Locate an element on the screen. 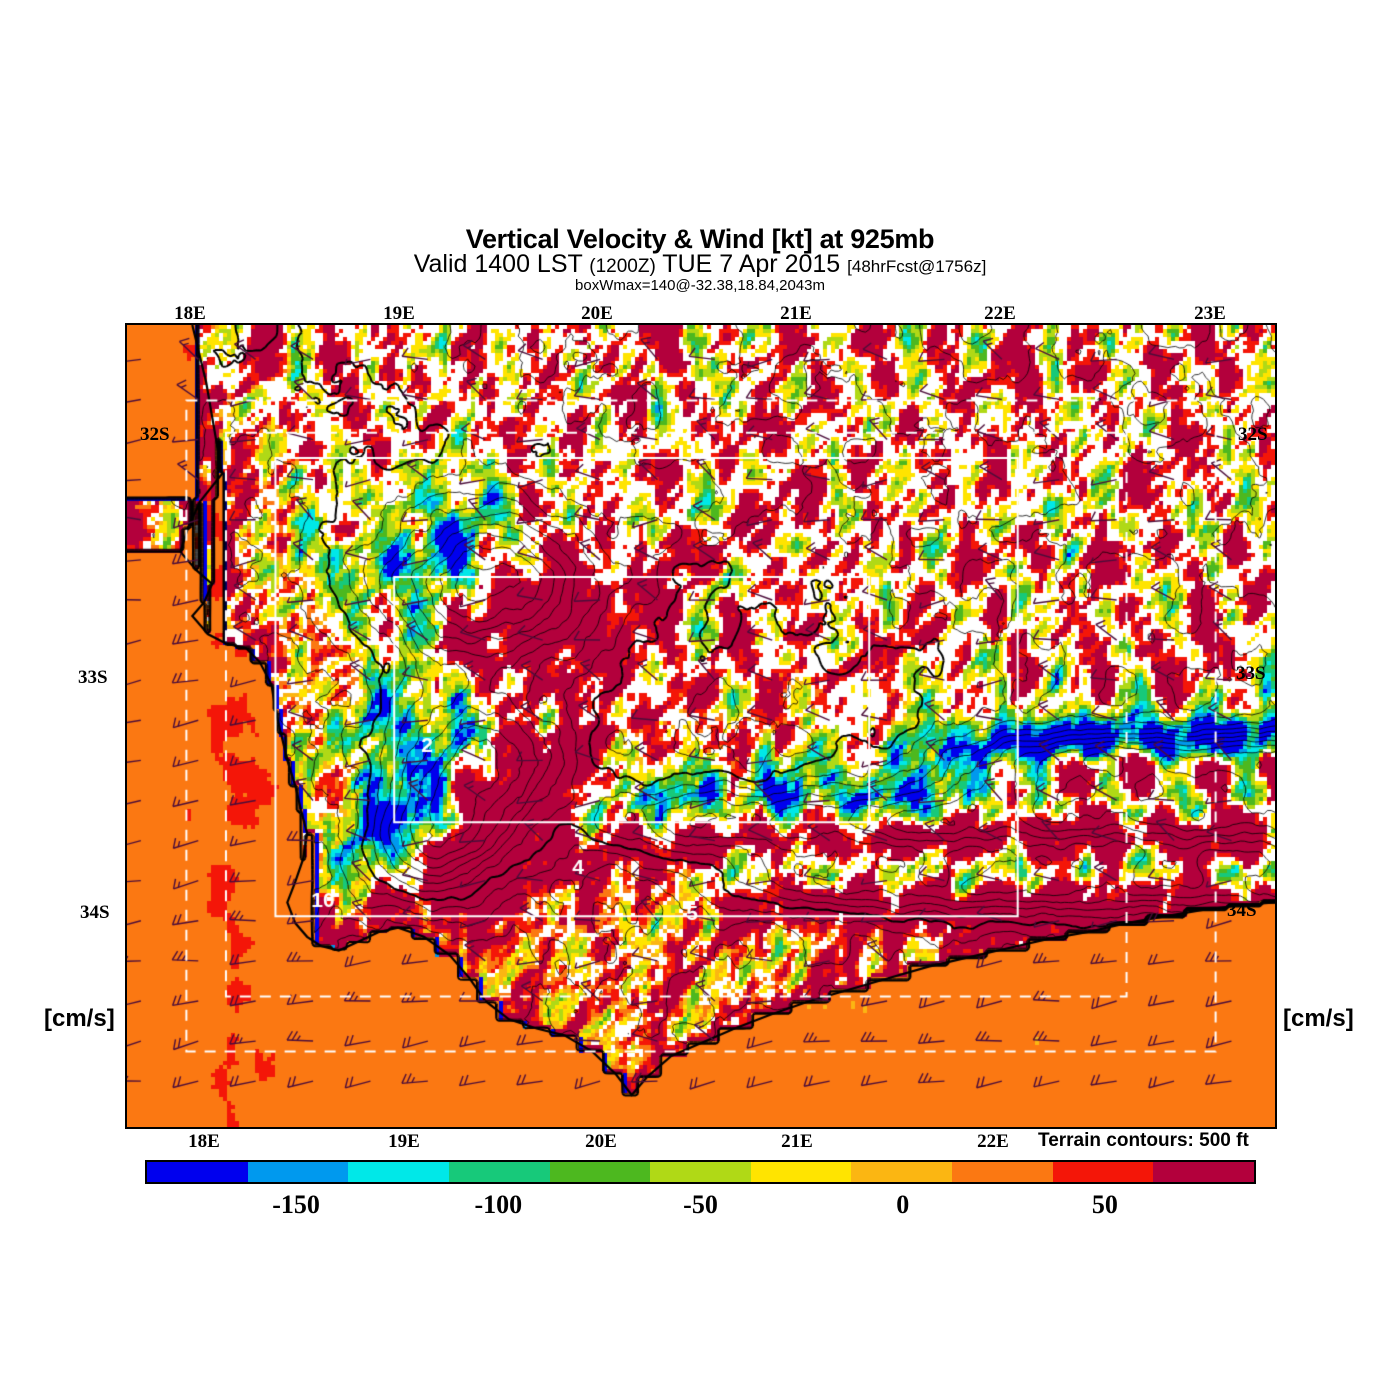 This screenshot has width=1400, height=1400. colorbar-tick-4: 50 is located at coordinates (1104, 1204).